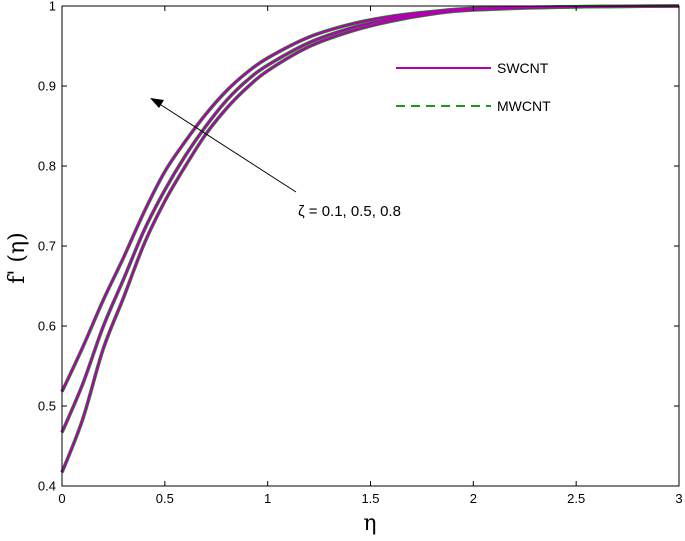  Describe the element at coordinates (17, 258) in the screenshot. I see `y-axis-label: f' (η)` at that location.